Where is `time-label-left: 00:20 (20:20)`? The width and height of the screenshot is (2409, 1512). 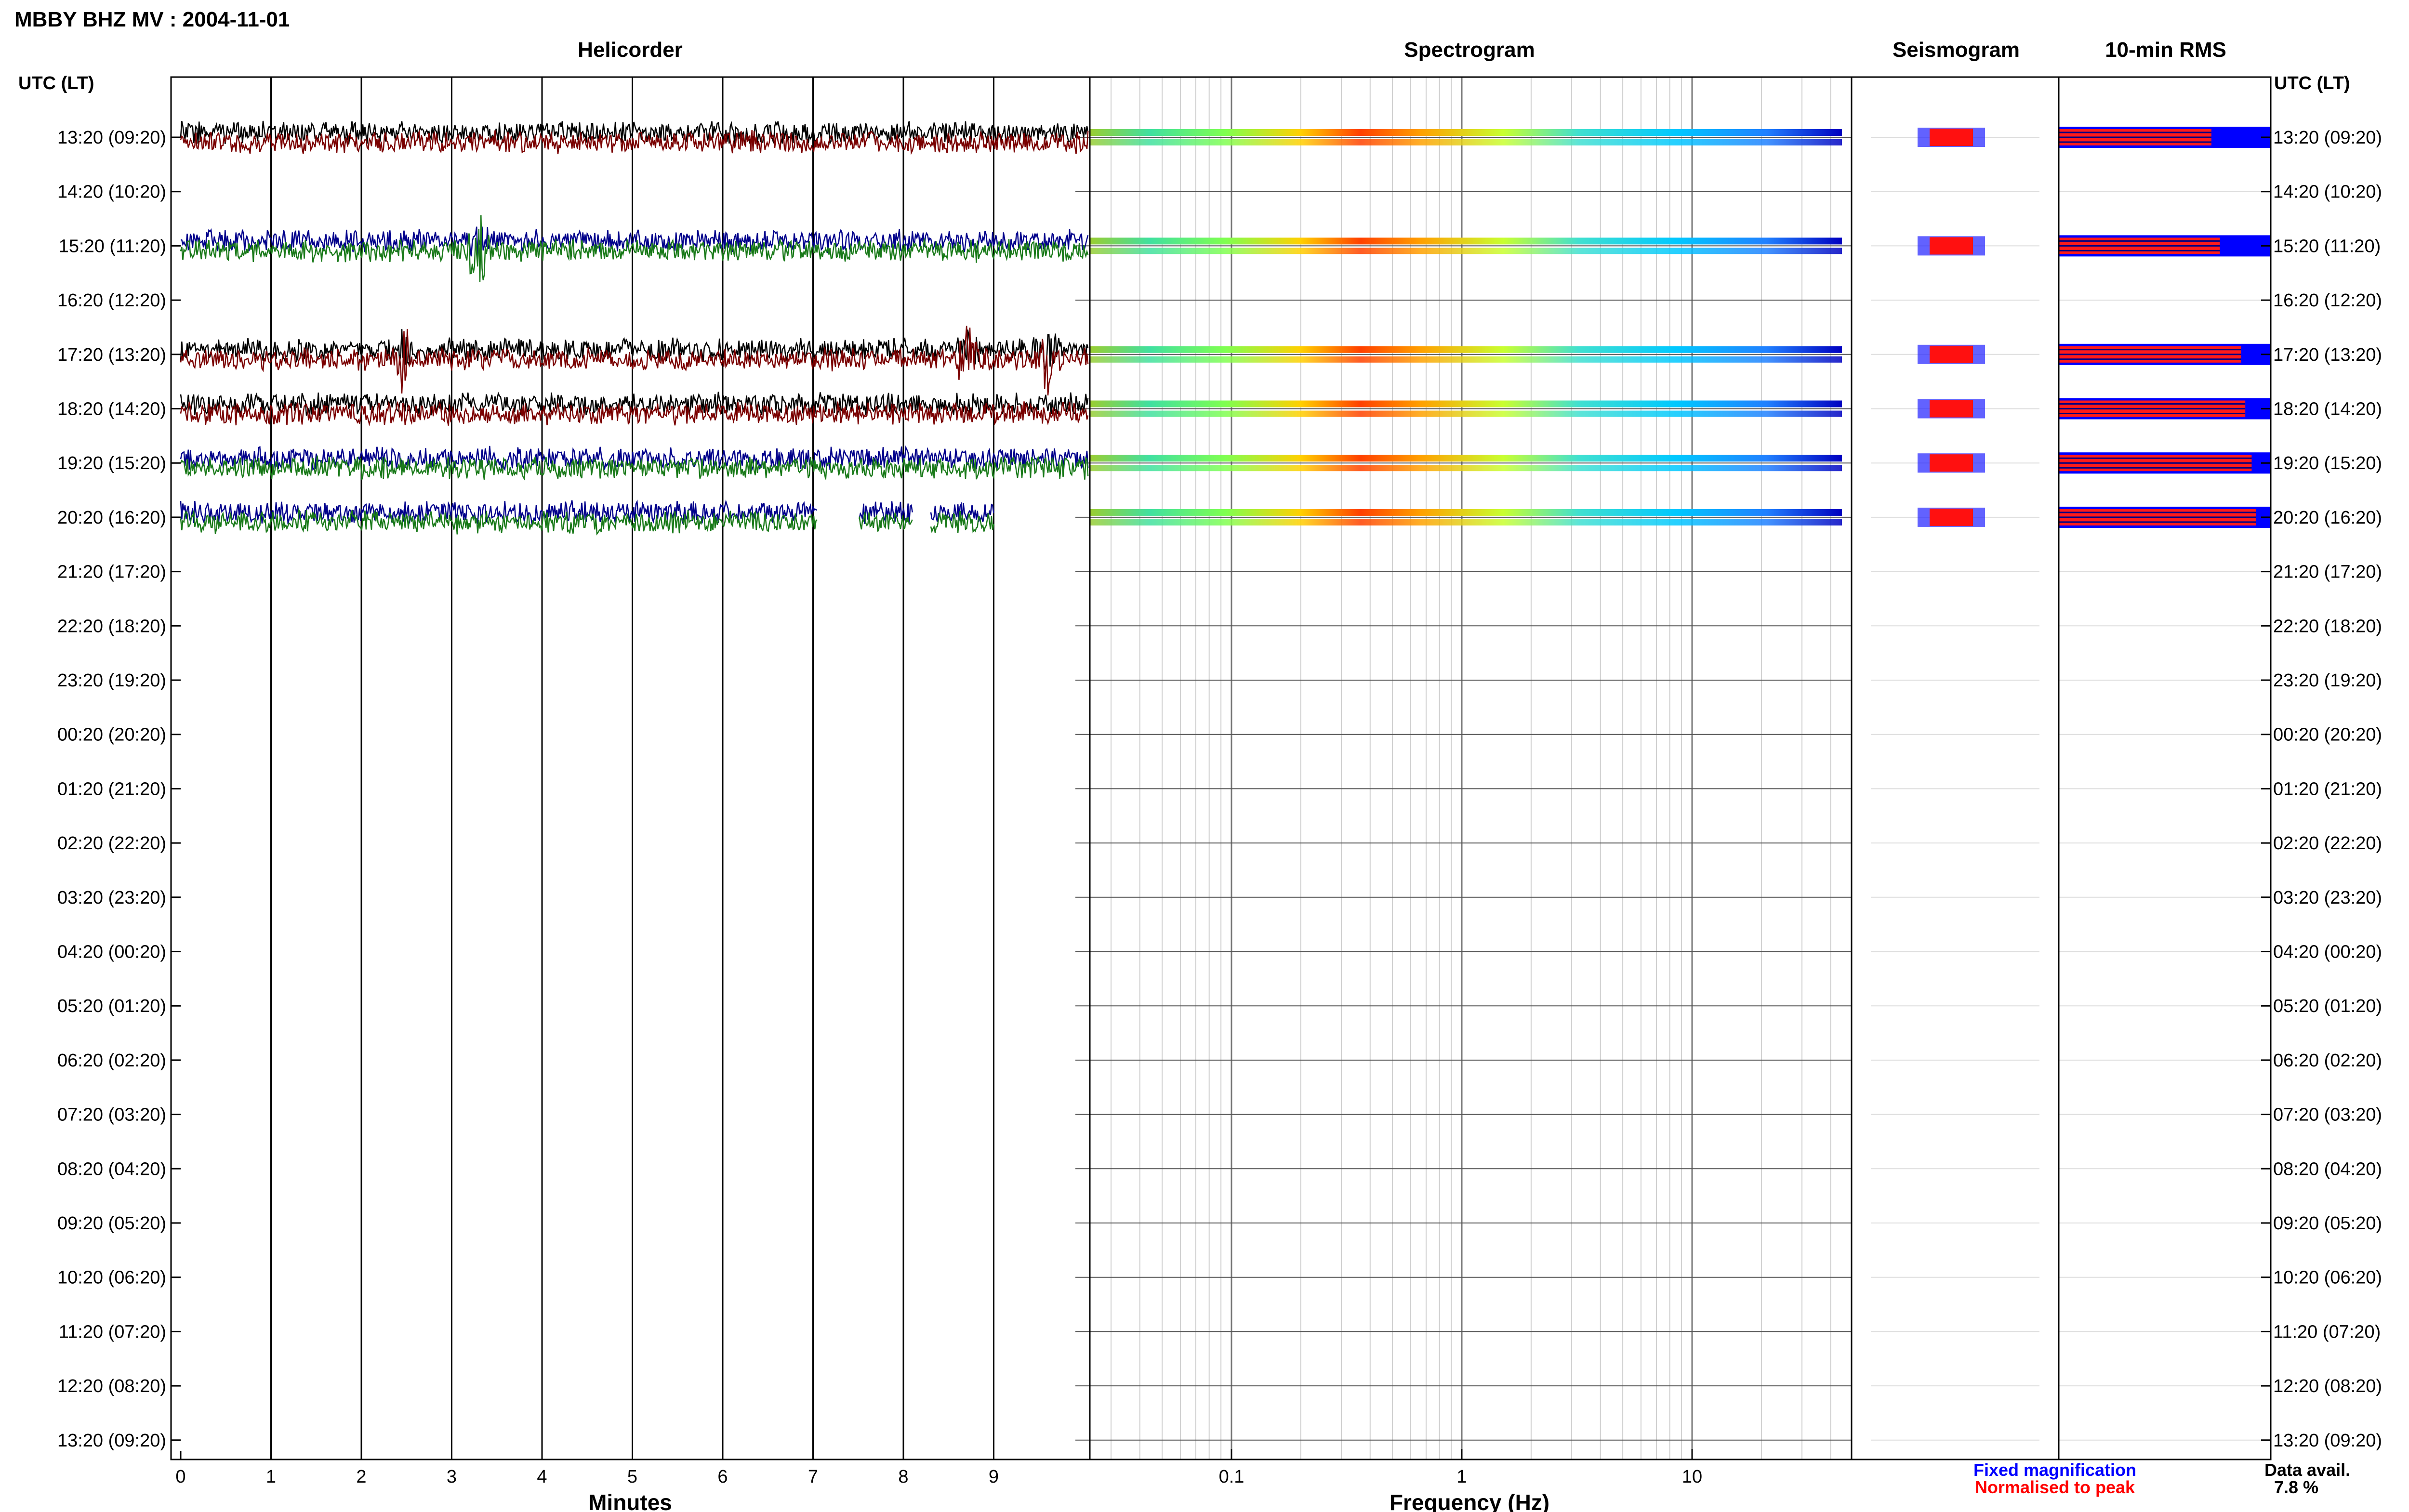 time-label-left: 00:20 (20:20) is located at coordinates (111, 735).